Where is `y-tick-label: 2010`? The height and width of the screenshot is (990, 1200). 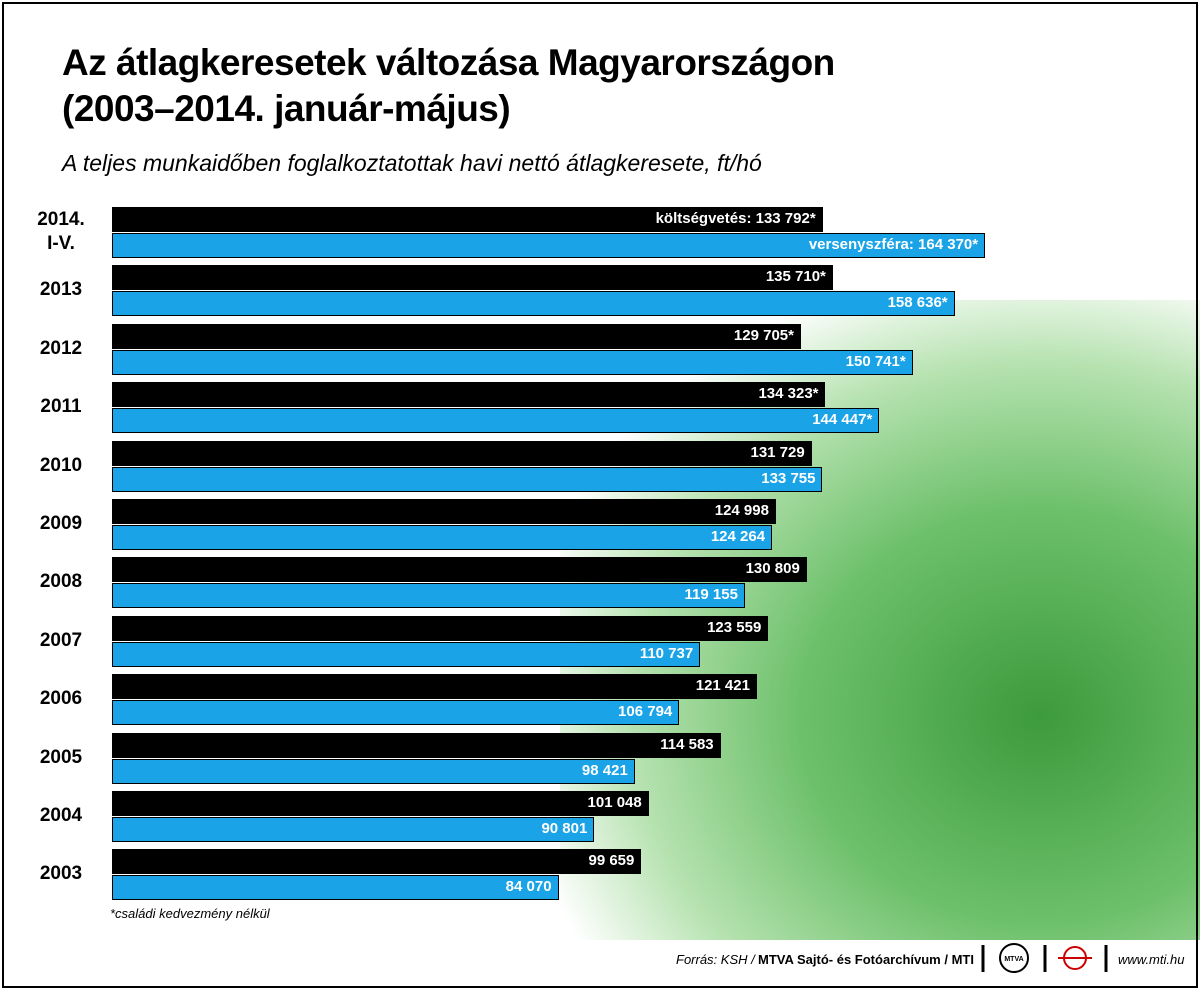 y-tick-label: 2010 is located at coordinates (61, 465).